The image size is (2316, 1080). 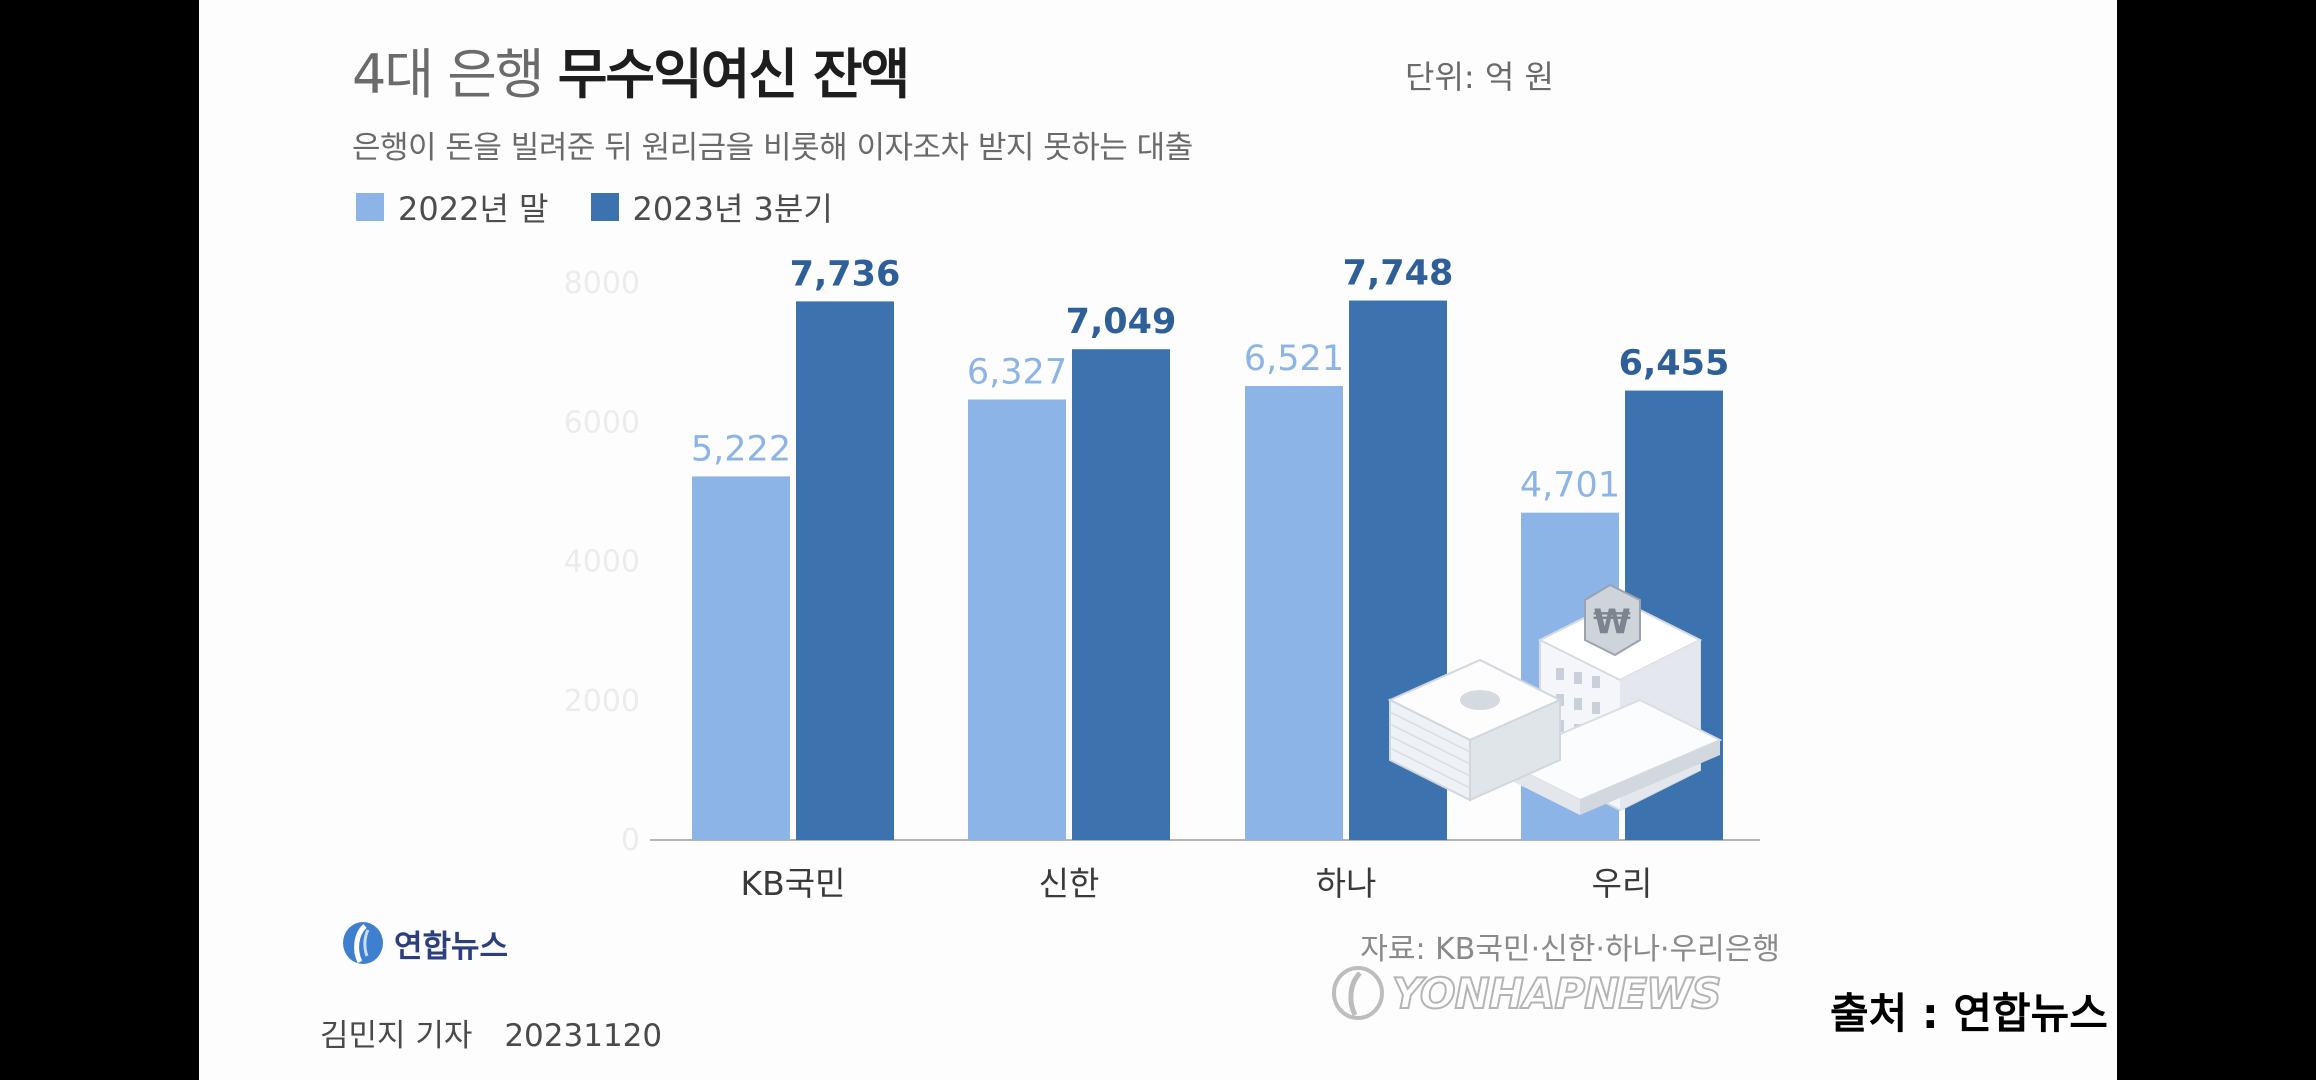 What do you see at coordinates (396, 1036) in the screenshot?
I see `reporter-name: 김민지 기자` at bounding box center [396, 1036].